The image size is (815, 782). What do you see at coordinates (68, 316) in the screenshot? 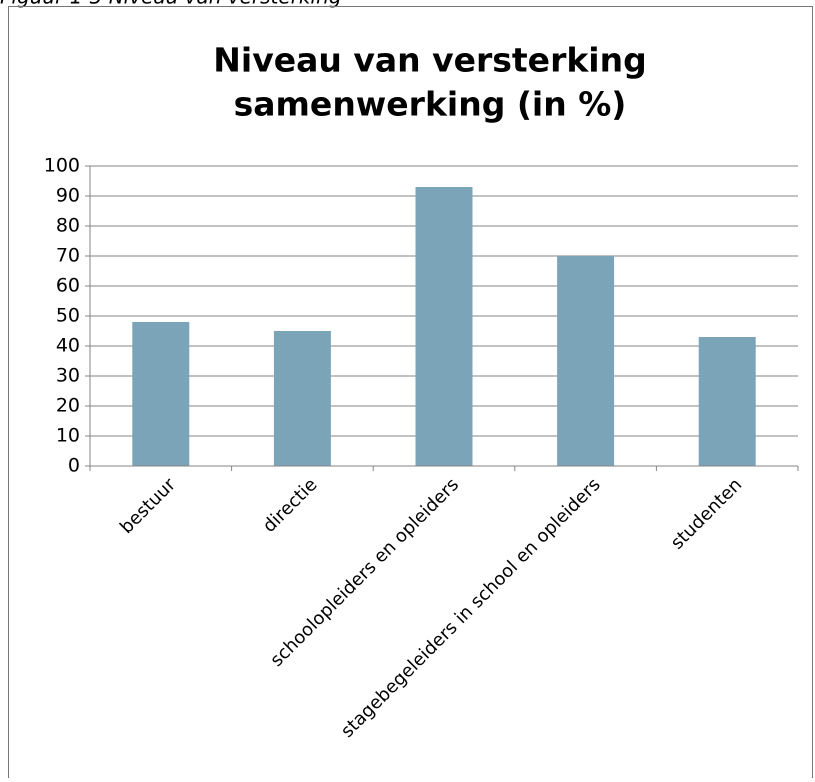
I see `y-tick-label: 50` at bounding box center [68, 316].